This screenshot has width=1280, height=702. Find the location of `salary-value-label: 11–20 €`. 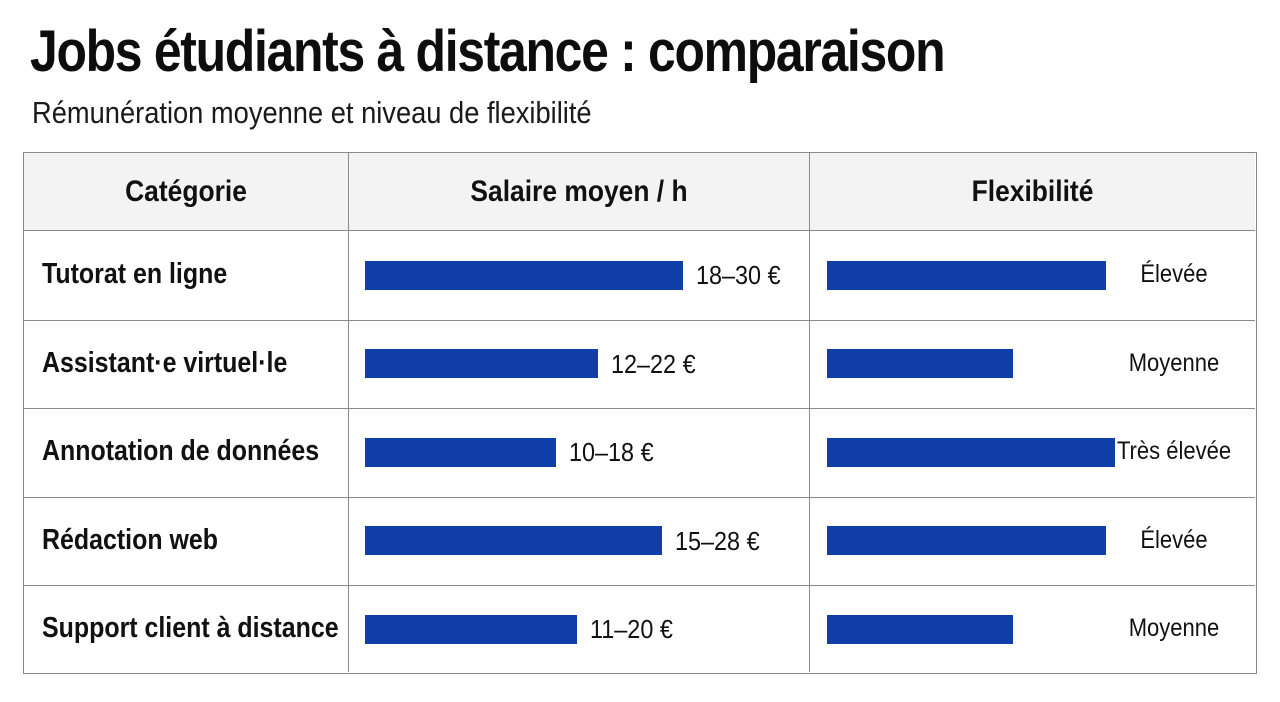

salary-value-label: 11–20 € is located at coordinates (631, 629).